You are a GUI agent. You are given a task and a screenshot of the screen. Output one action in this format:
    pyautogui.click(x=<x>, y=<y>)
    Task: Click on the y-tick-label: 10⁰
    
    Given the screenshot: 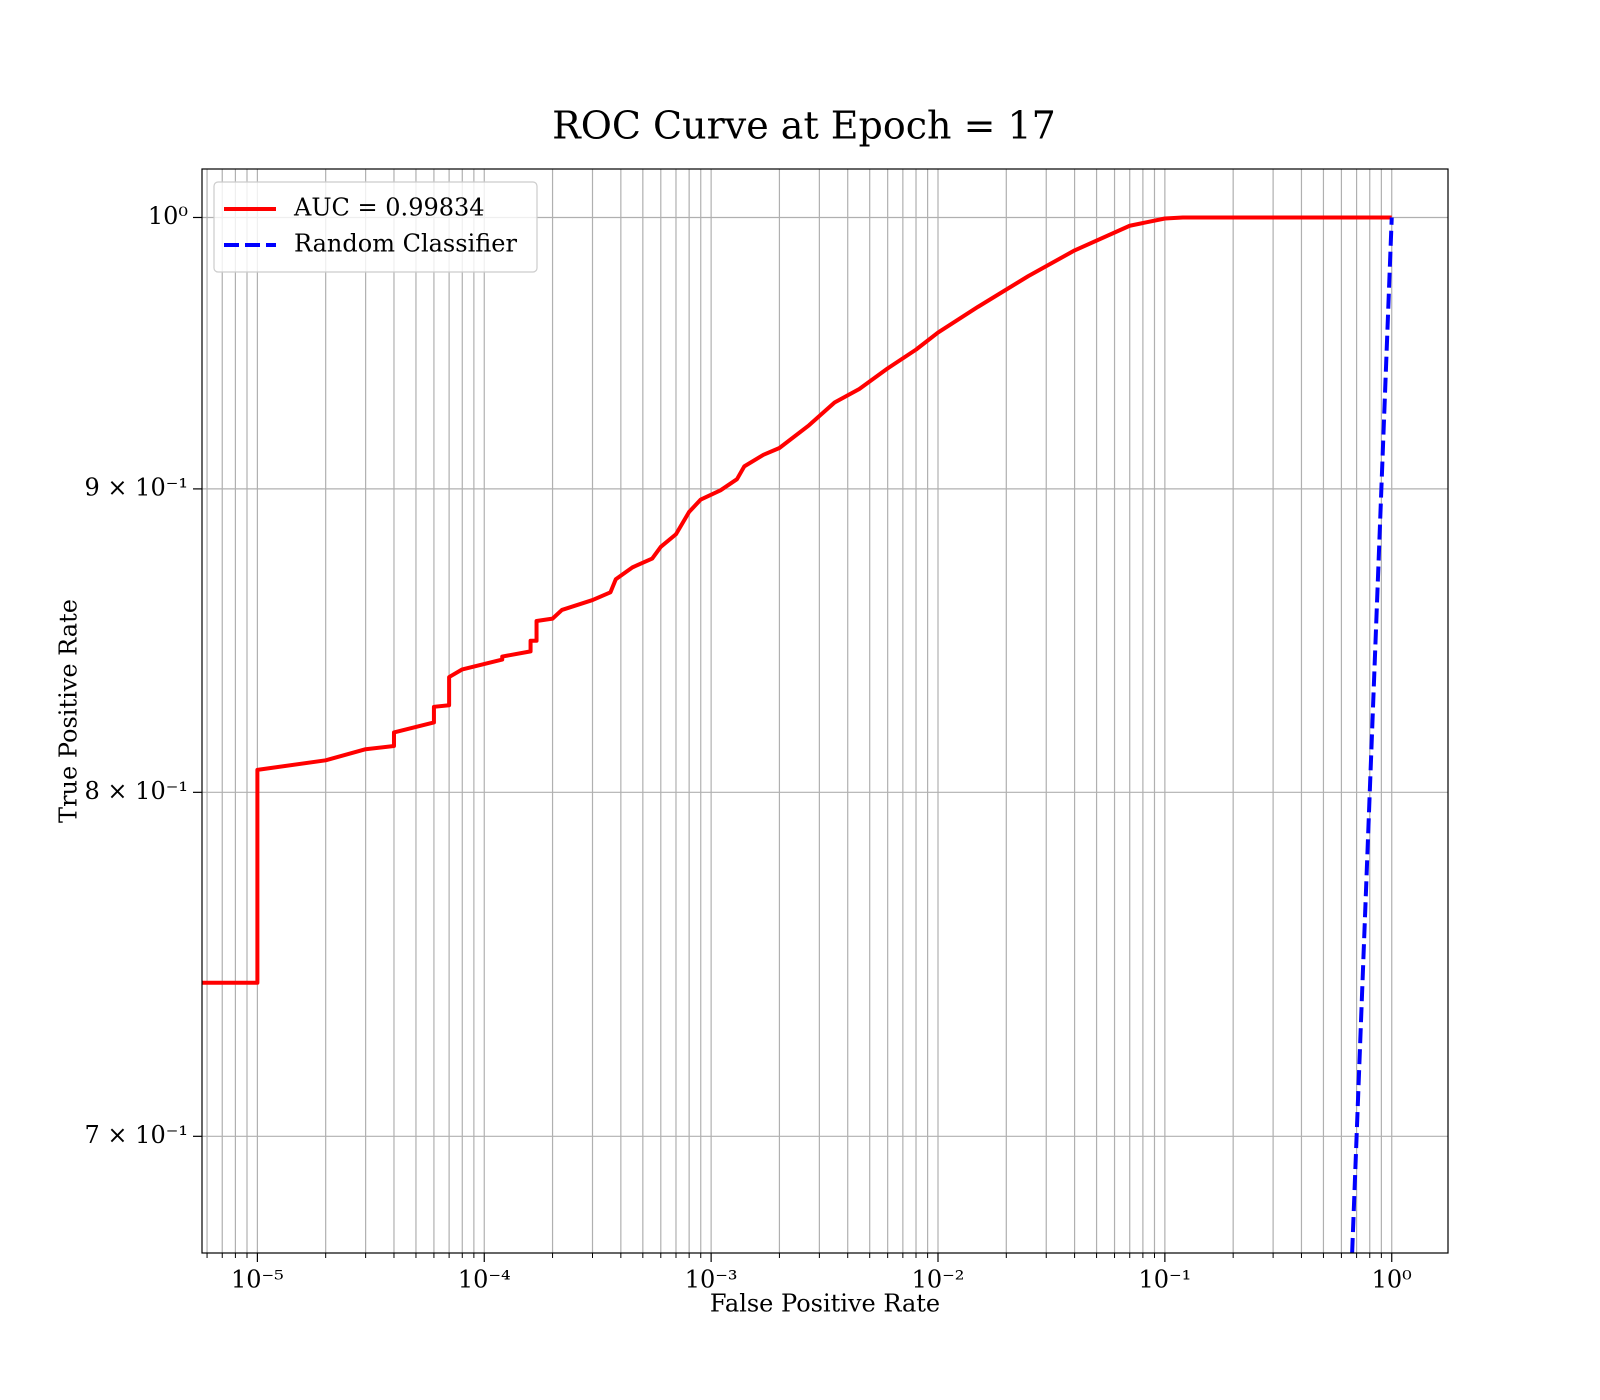 What is the action you would take?
    pyautogui.click(x=168, y=216)
    